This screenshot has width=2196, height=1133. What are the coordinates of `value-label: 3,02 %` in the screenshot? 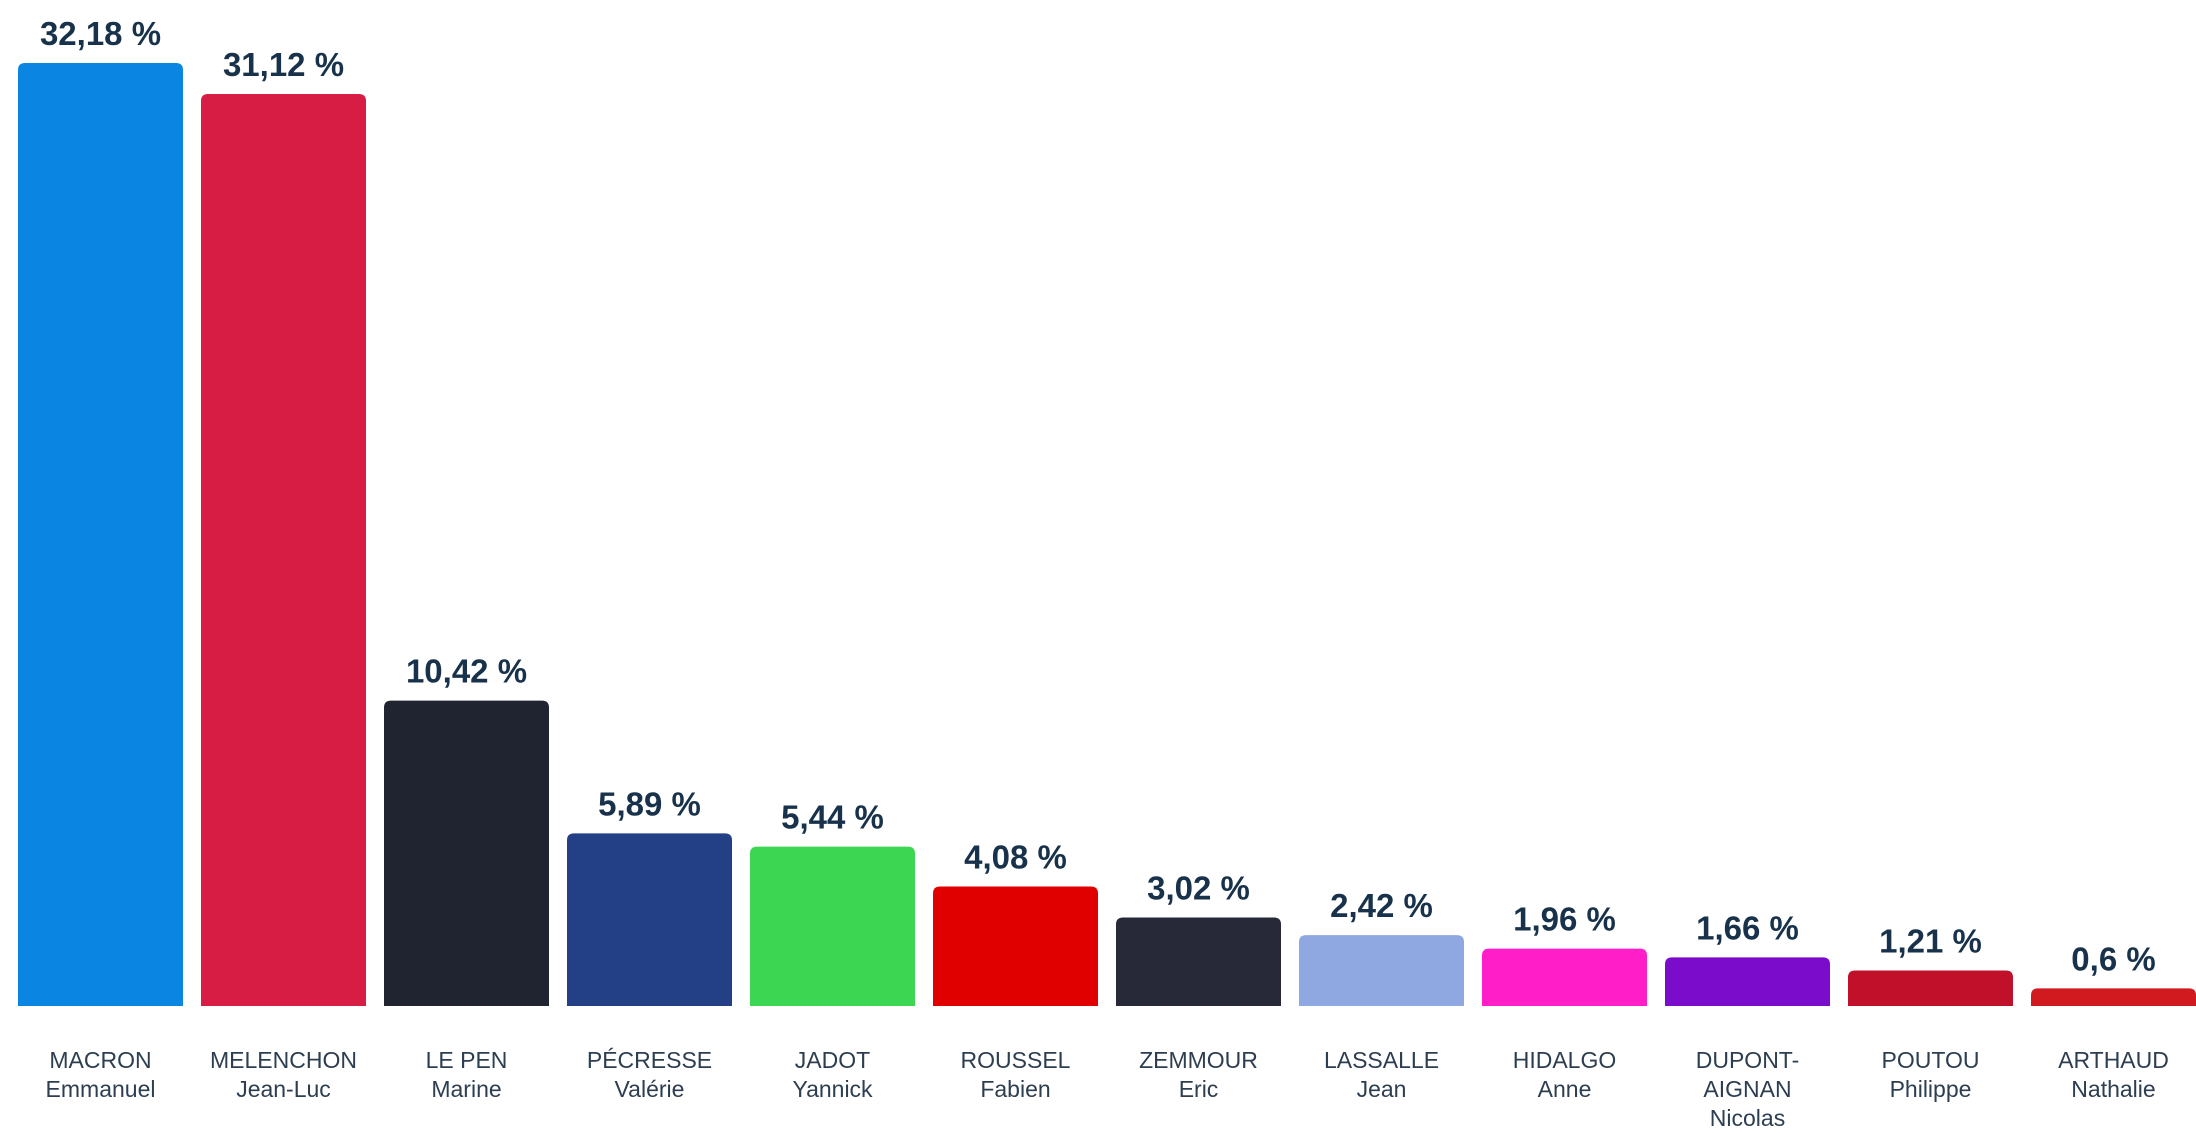 It's located at (1198, 888).